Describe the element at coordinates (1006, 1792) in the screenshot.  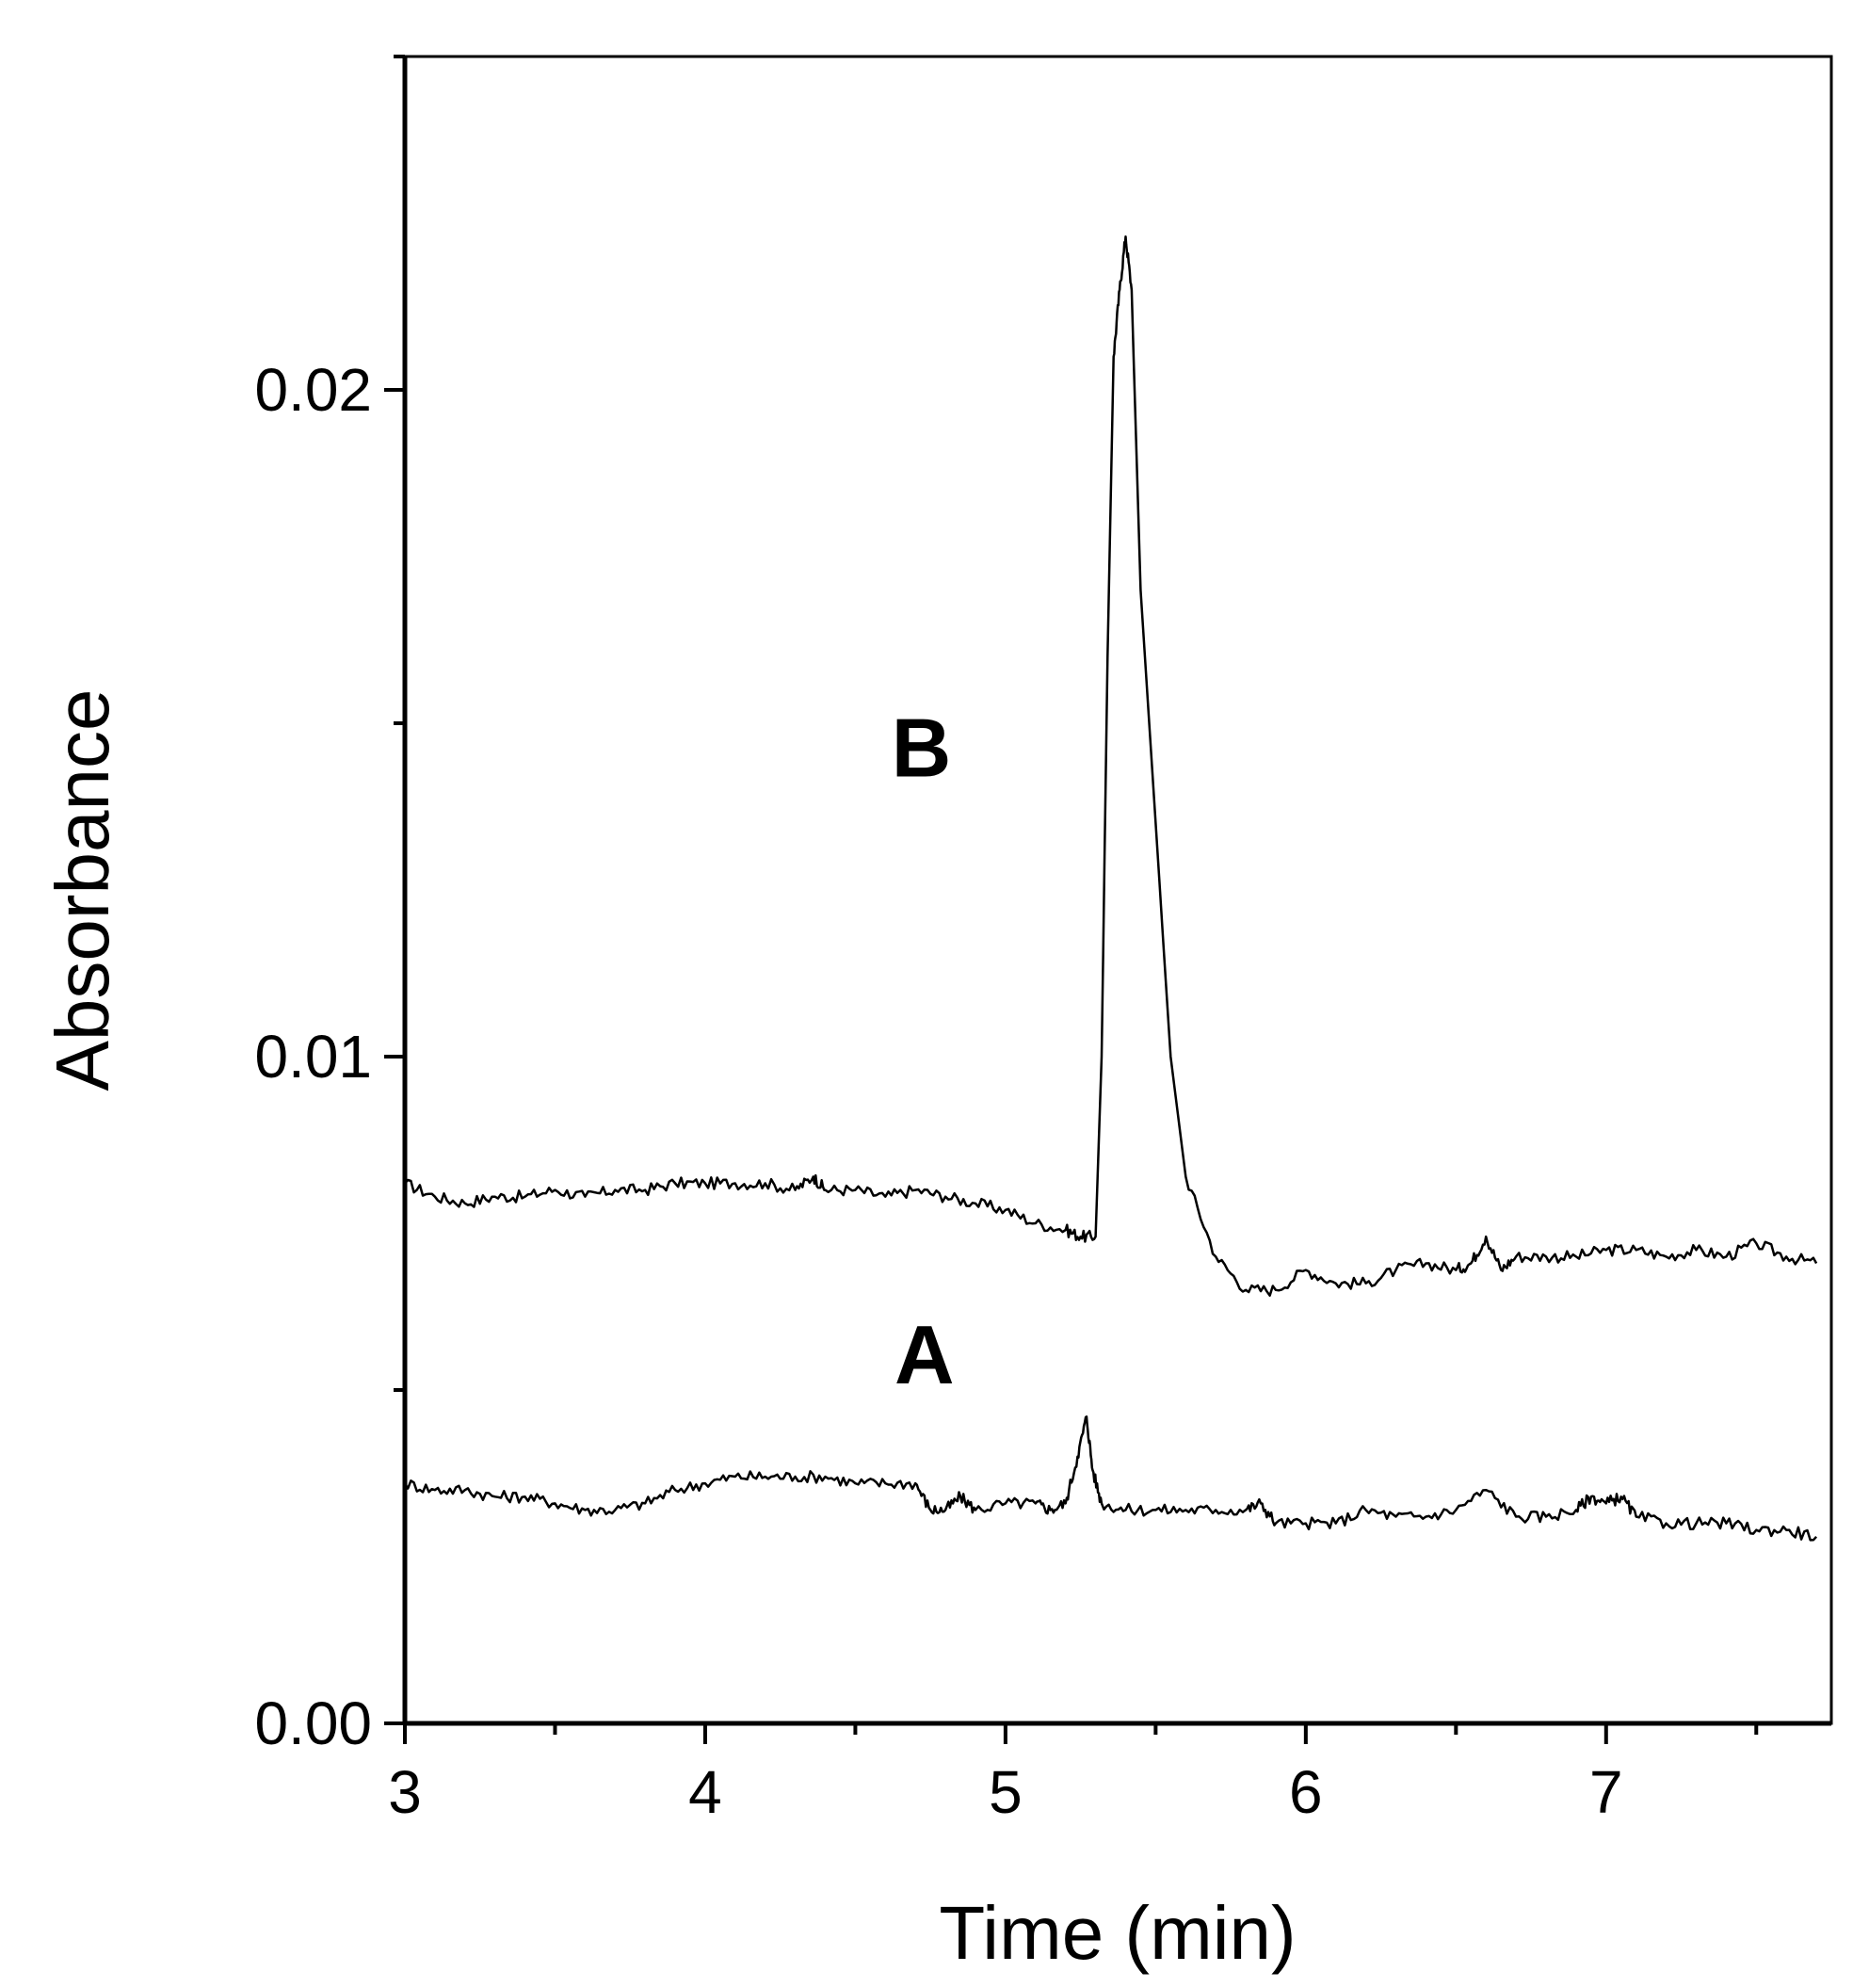
I see `x-tick-label: 5` at that location.